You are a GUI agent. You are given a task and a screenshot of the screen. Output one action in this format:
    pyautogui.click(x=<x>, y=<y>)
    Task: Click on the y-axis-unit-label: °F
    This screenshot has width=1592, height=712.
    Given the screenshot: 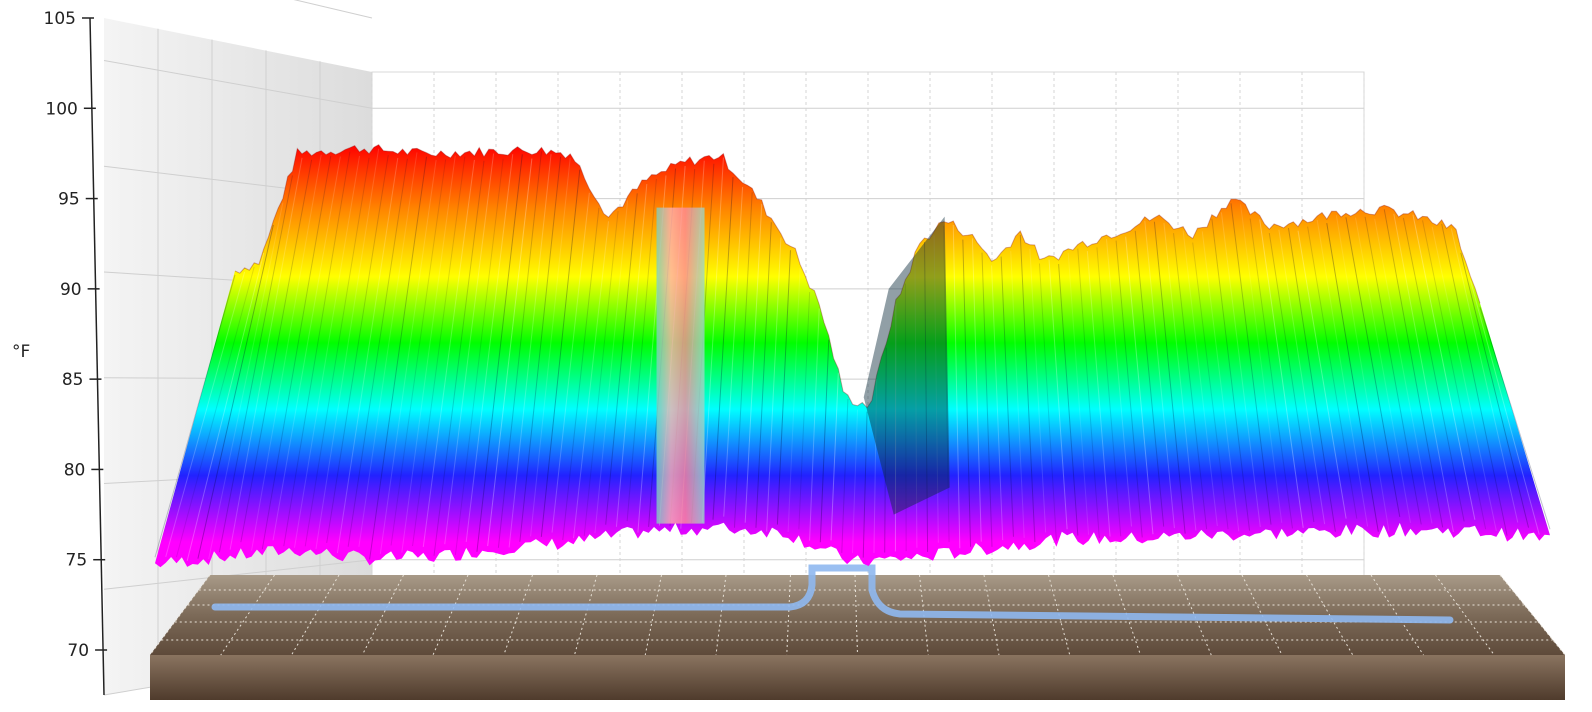 What is the action you would take?
    pyautogui.click(x=21, y=352)
    